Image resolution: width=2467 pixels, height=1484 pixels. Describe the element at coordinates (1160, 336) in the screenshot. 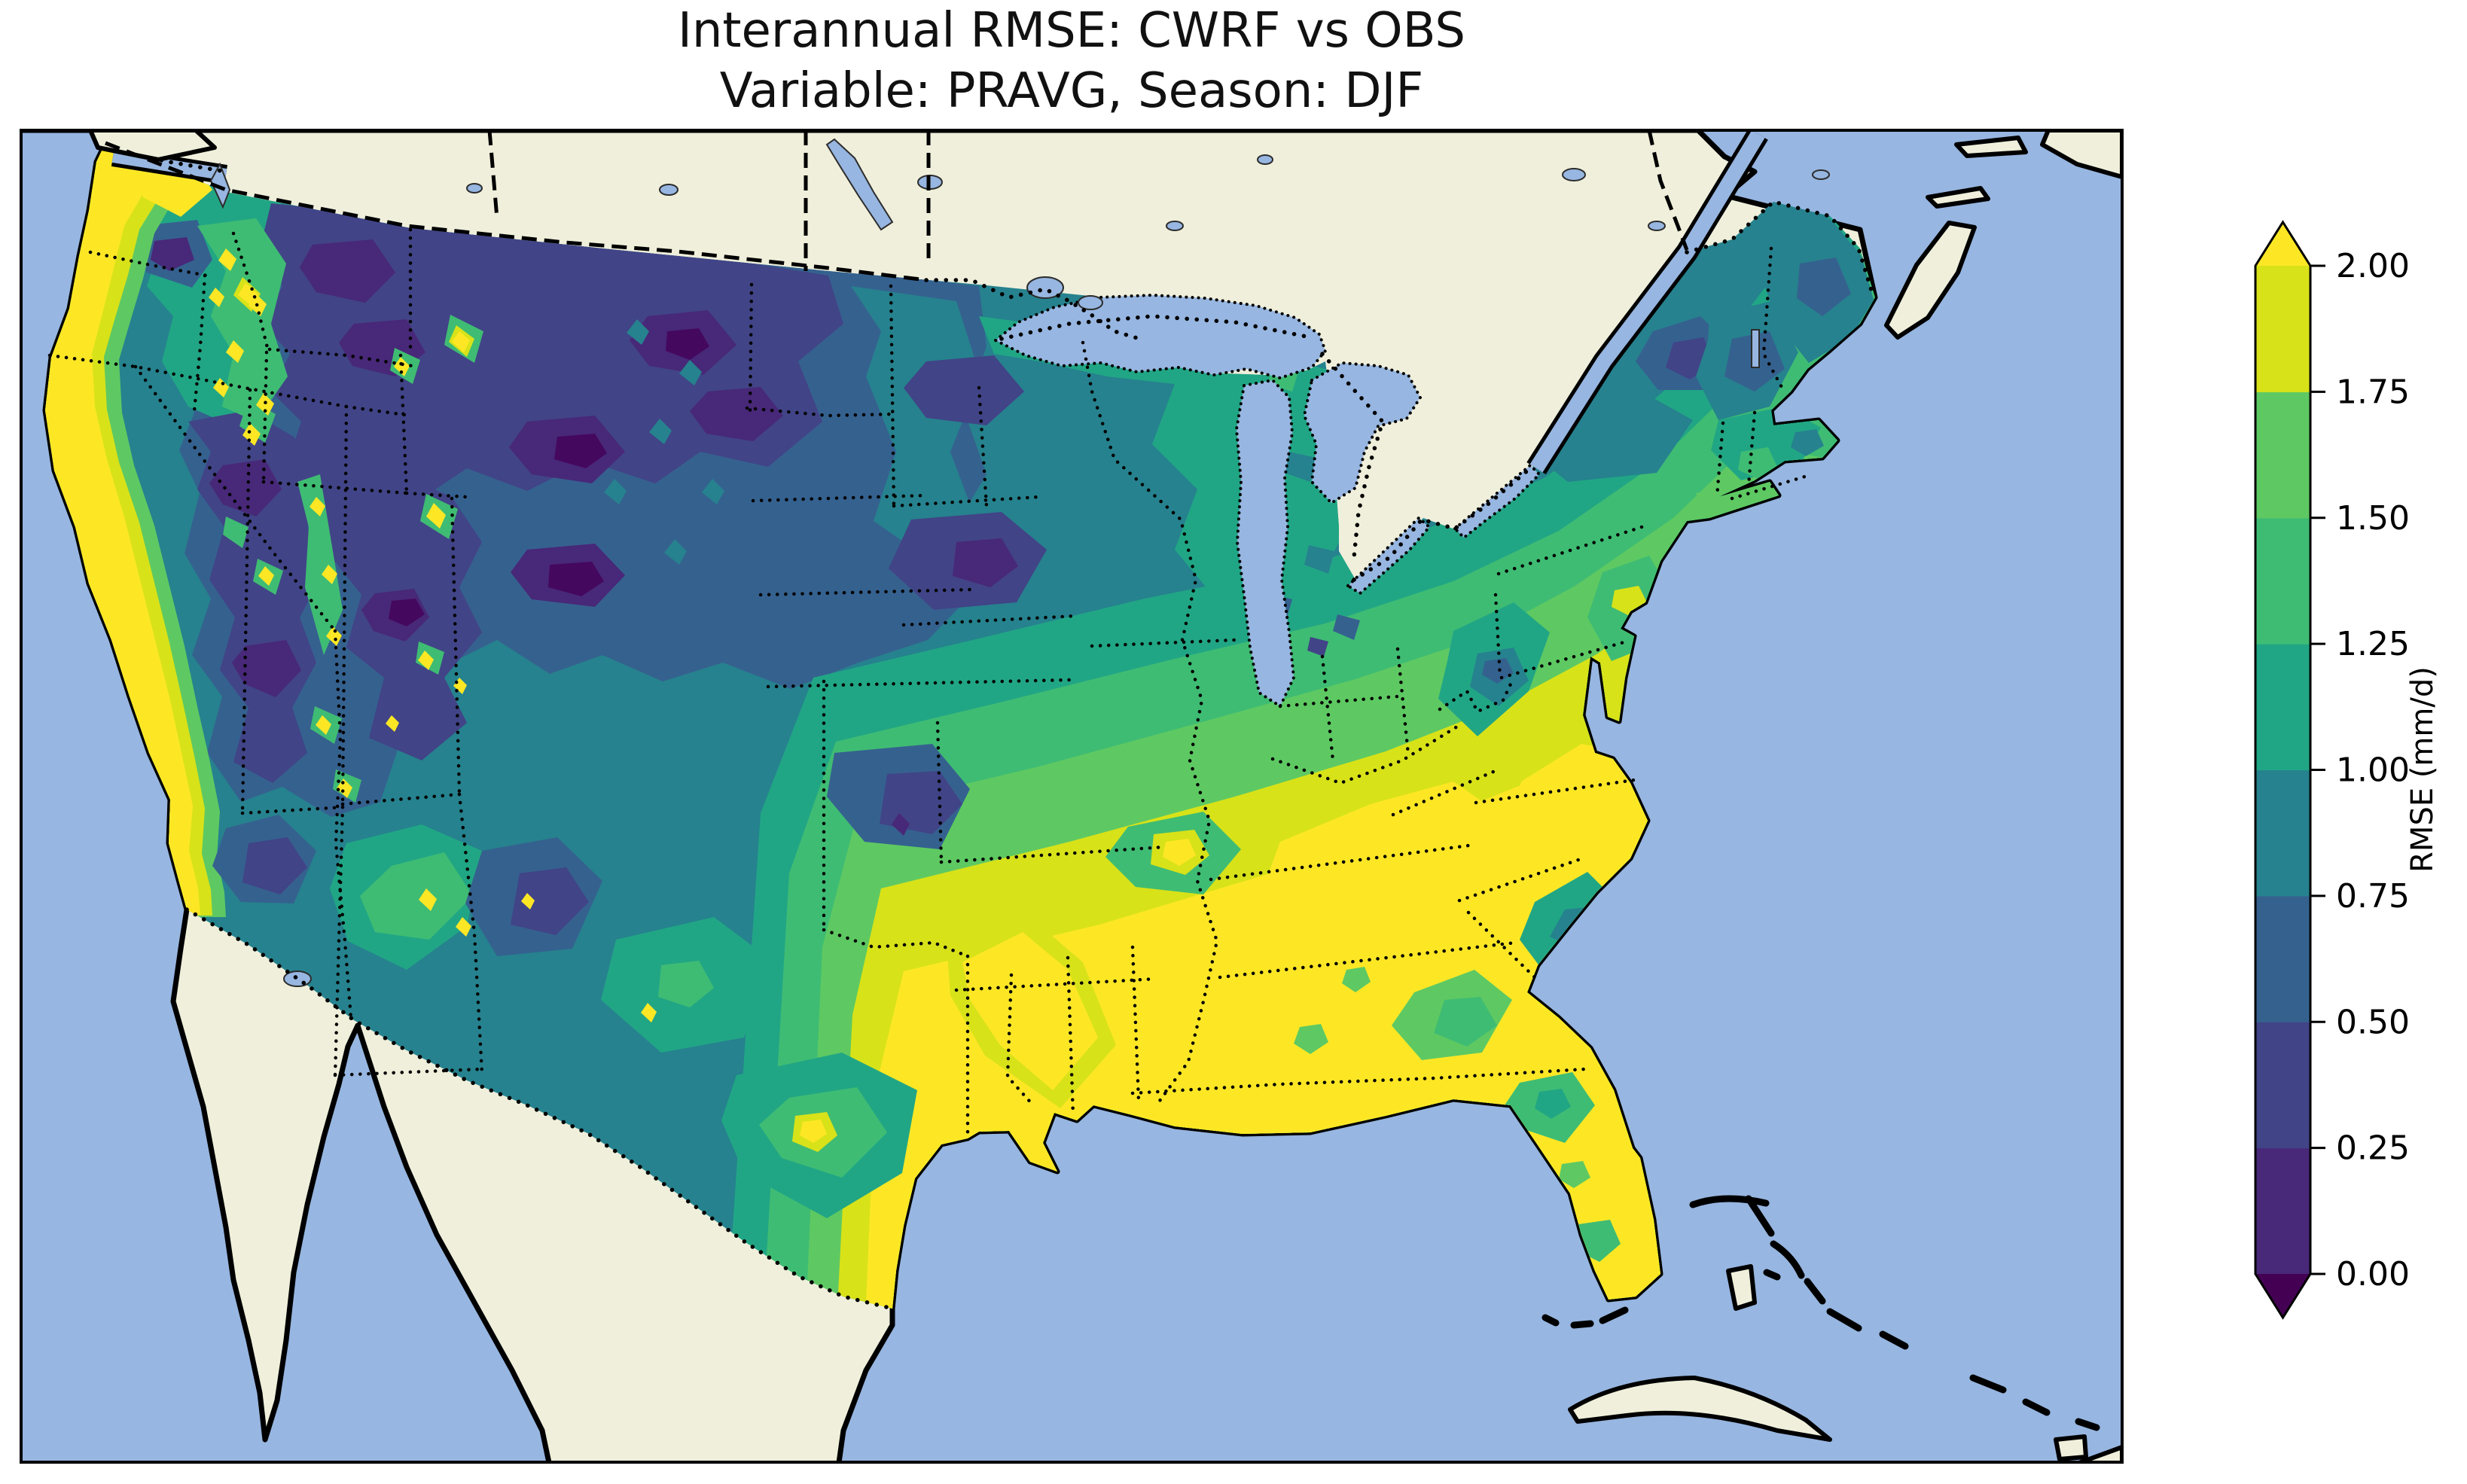

I see `lake-superior` at that location.